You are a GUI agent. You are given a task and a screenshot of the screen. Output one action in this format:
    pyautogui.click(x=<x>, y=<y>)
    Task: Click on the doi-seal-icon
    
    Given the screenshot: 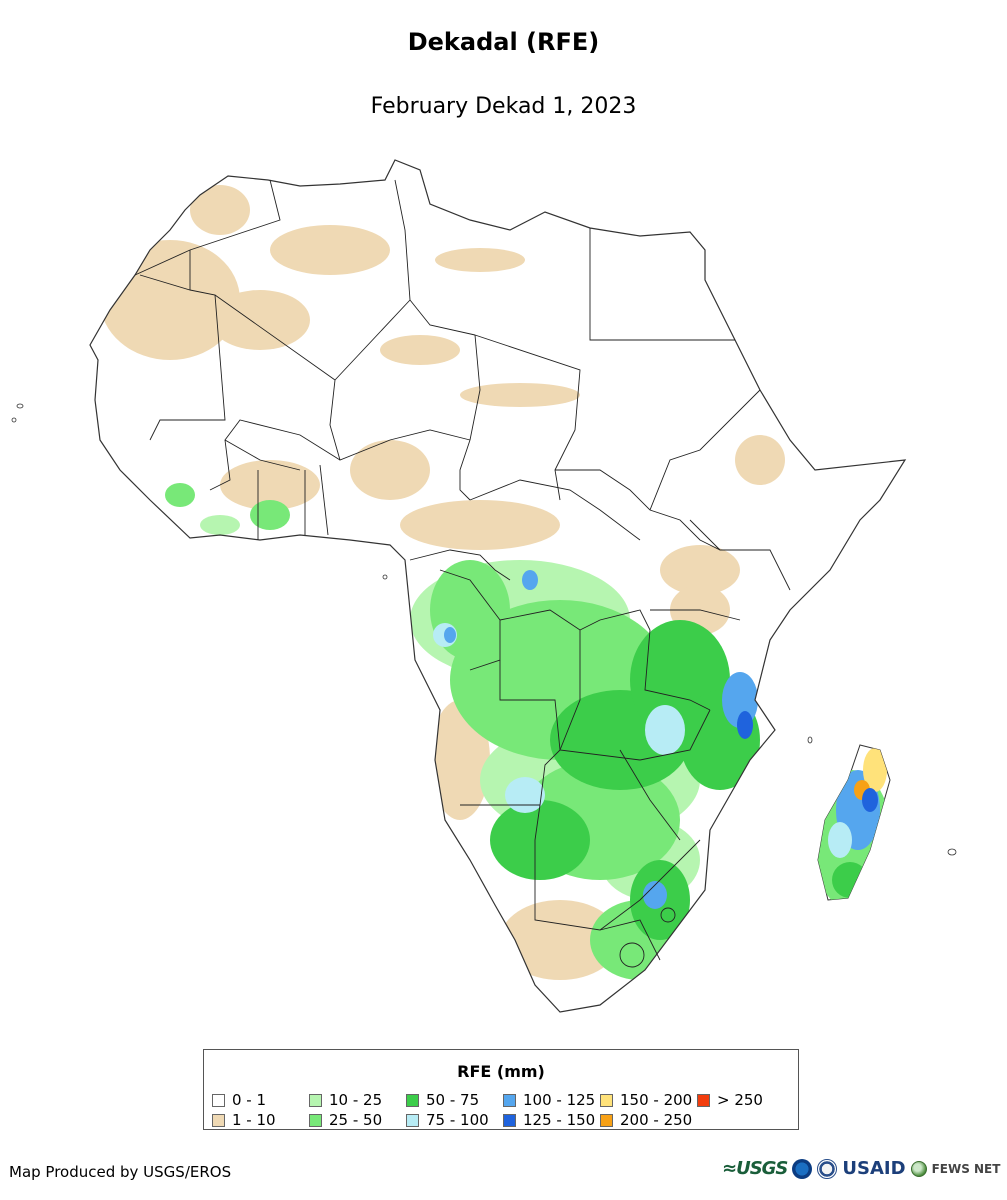 What is the action you would take?
    pyautogui.click(x=827, y=1168)
    